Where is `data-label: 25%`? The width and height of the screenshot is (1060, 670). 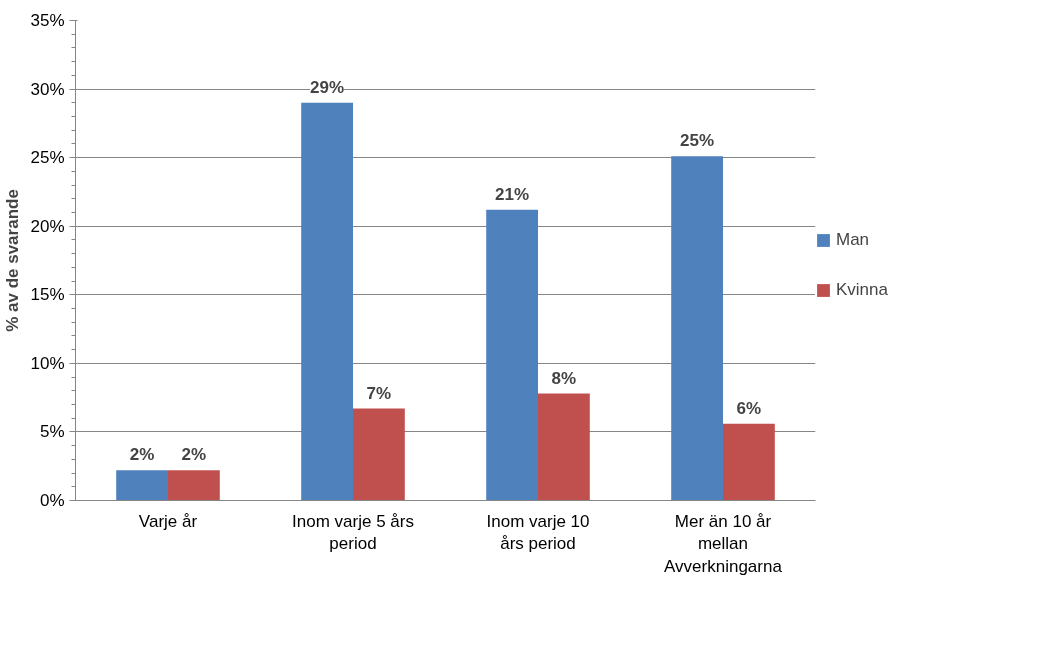
data-label: 25% is located at coordinates (697, 141).